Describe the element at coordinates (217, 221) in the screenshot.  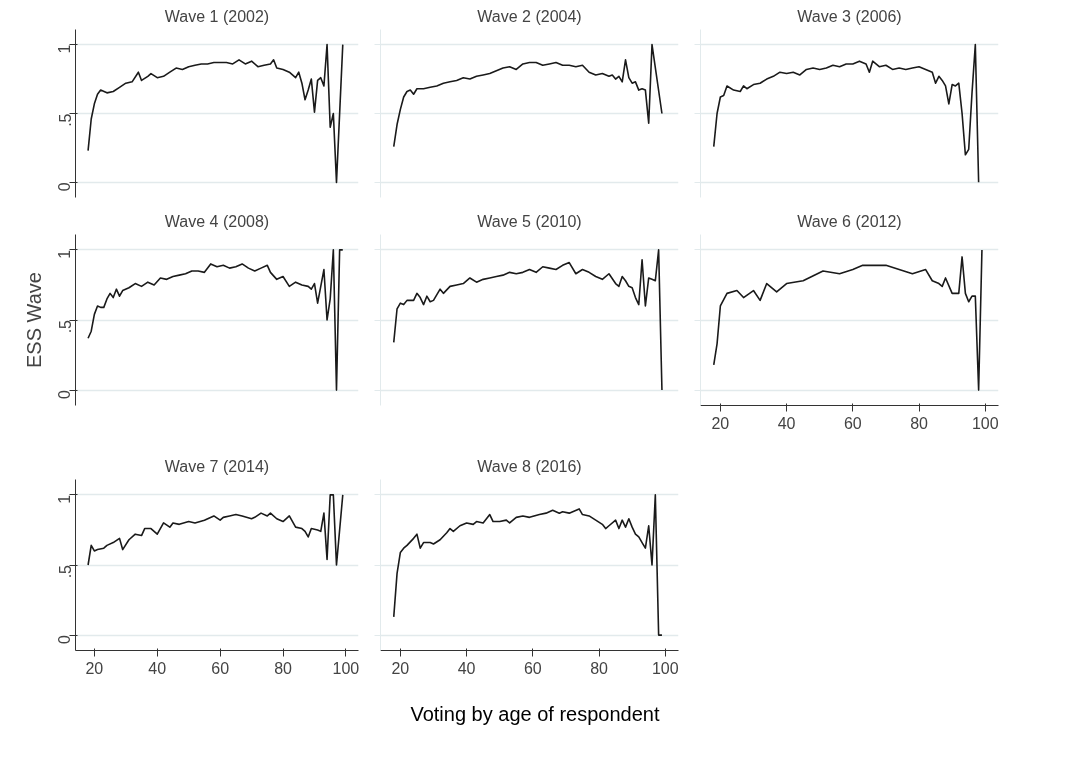
I see `chart-title: Wave 4 (2008)` at that location.